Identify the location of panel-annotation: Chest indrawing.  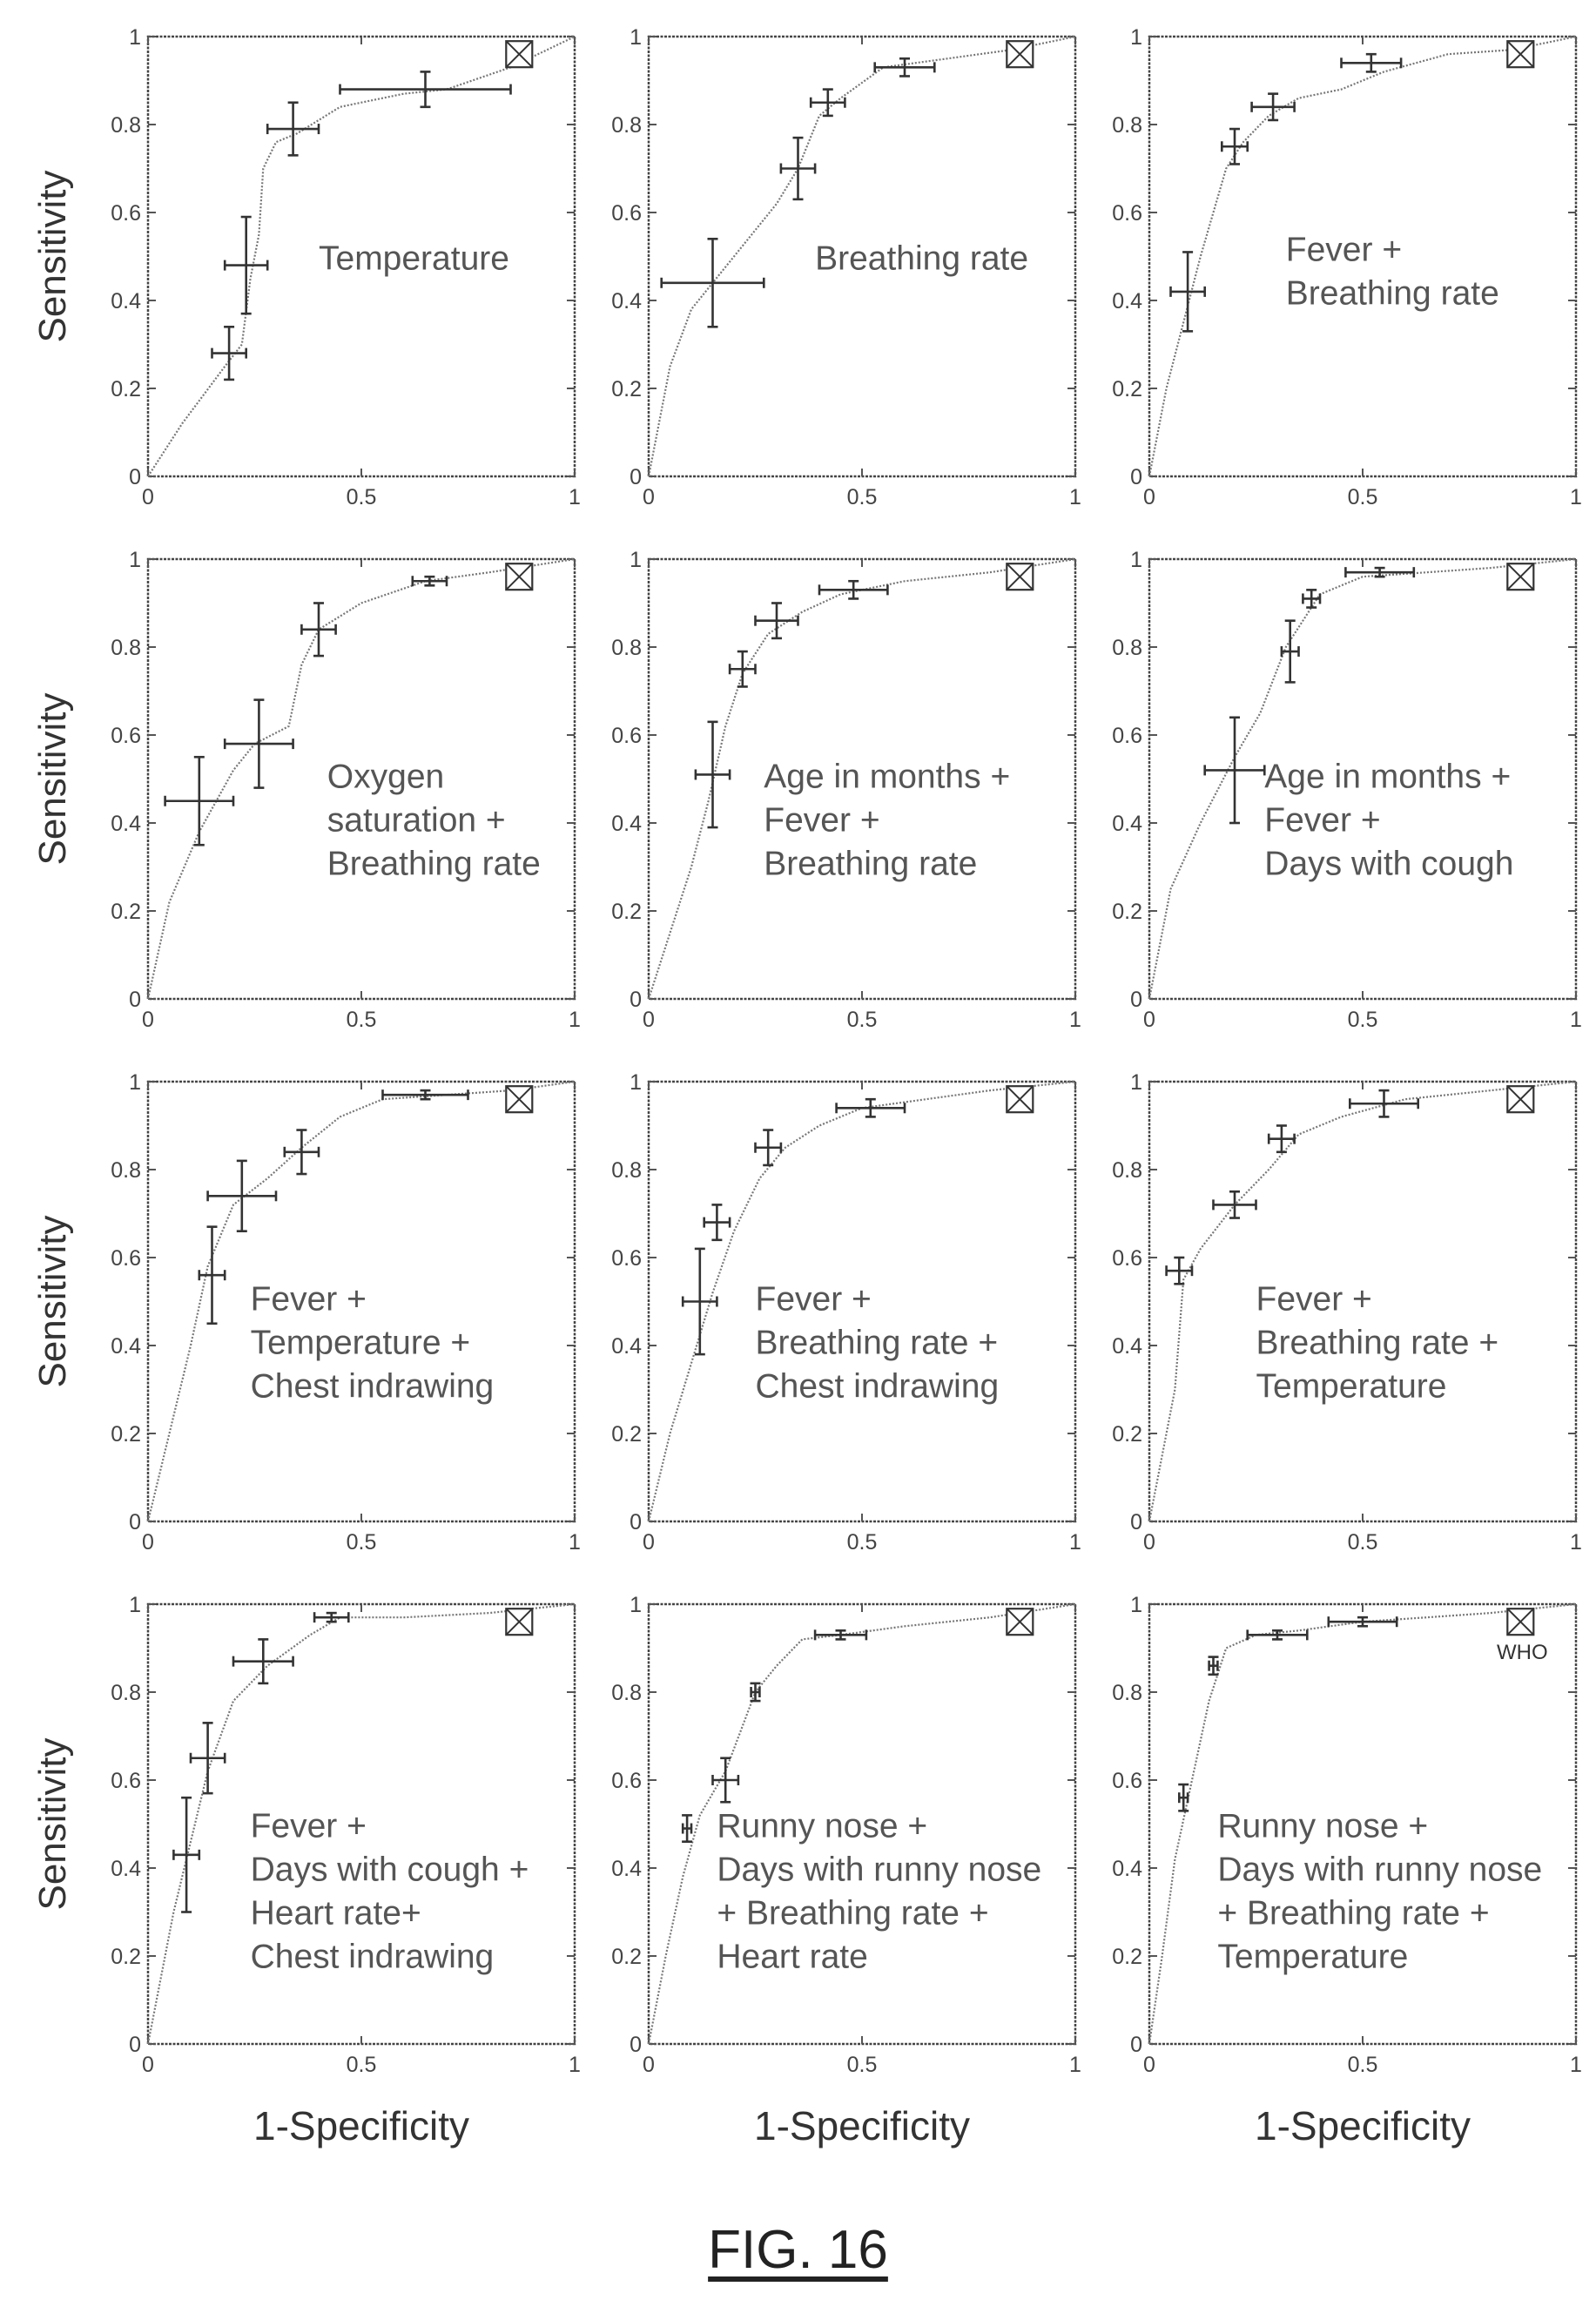
(373, 1957).